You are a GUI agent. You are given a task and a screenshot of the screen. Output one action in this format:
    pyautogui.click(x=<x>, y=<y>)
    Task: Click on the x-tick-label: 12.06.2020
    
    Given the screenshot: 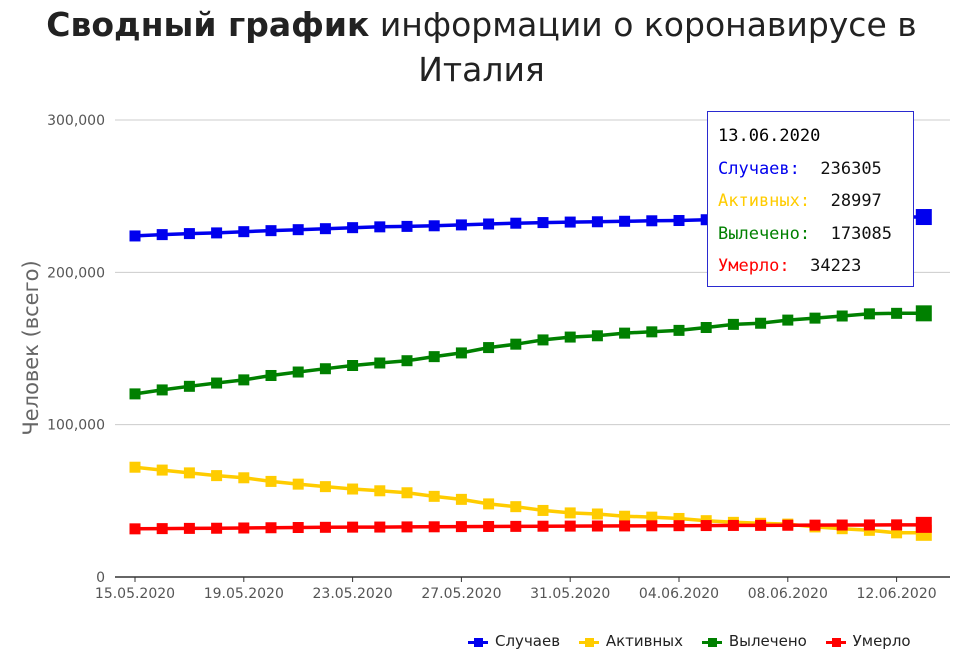 What is the action you would take?
    pyautogui.click(x=897, y=594)
    